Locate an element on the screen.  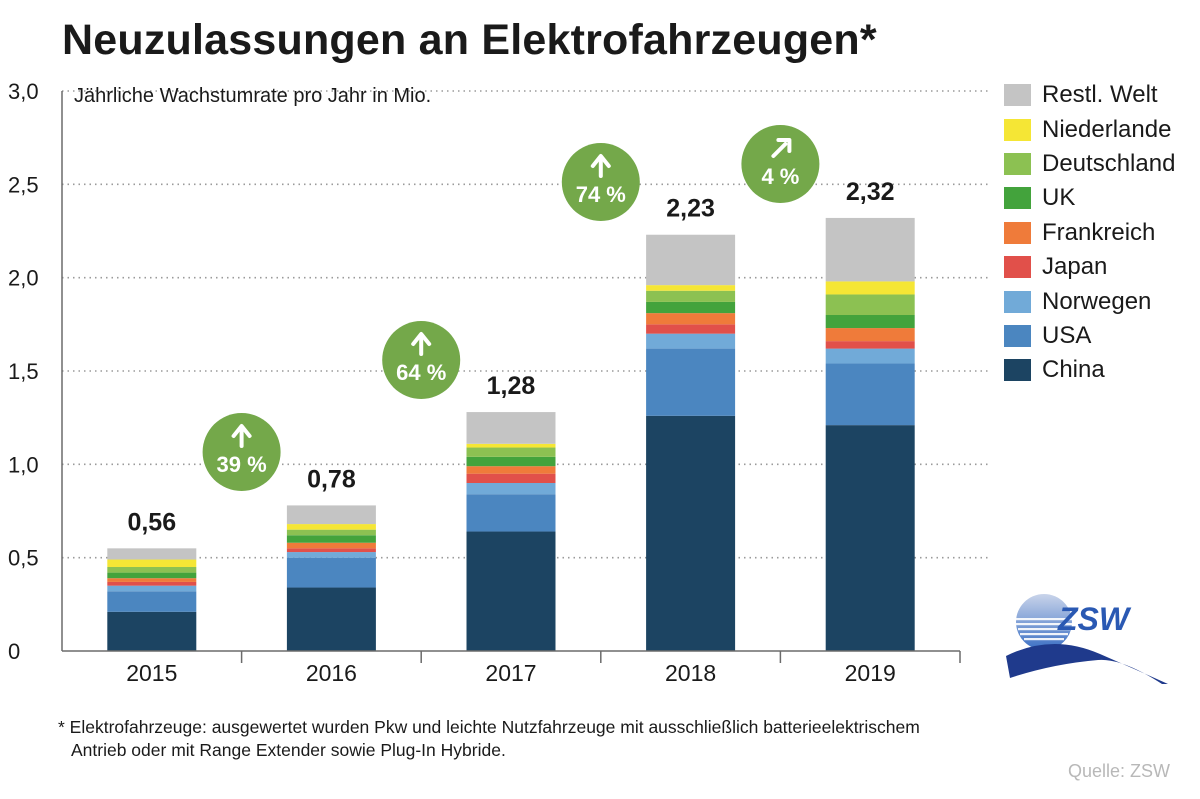
legend-item: Deutschland is located at coordinates (1089, 164).